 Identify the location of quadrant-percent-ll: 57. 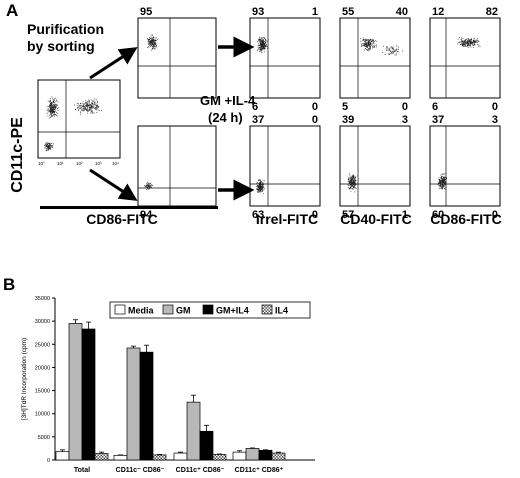
(348, 215).